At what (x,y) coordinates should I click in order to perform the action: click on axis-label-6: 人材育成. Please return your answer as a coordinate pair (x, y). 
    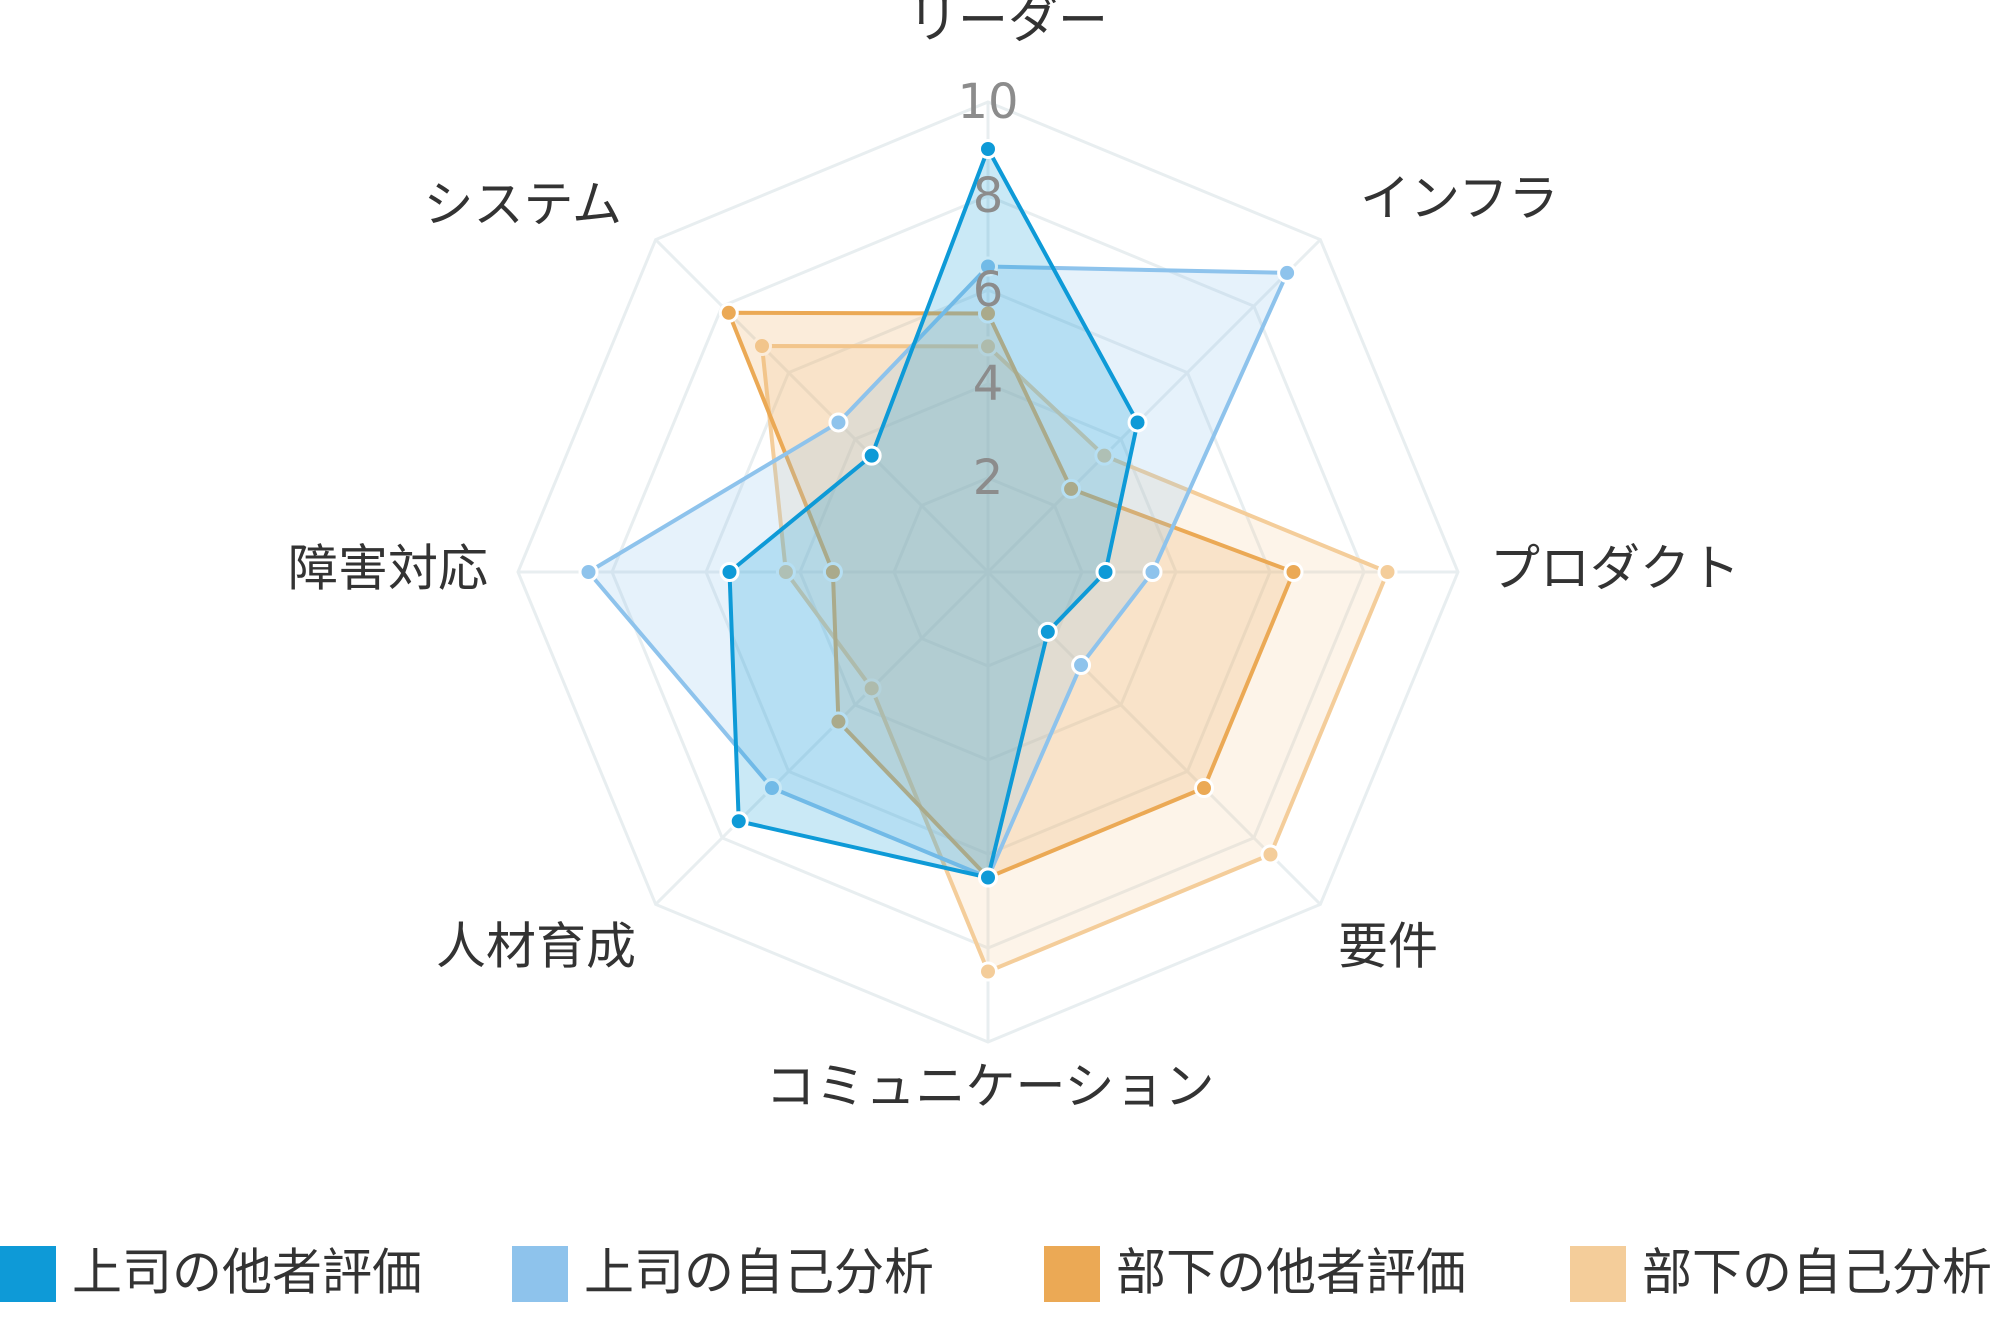
    Looking at the image, I should click on (536, 947).